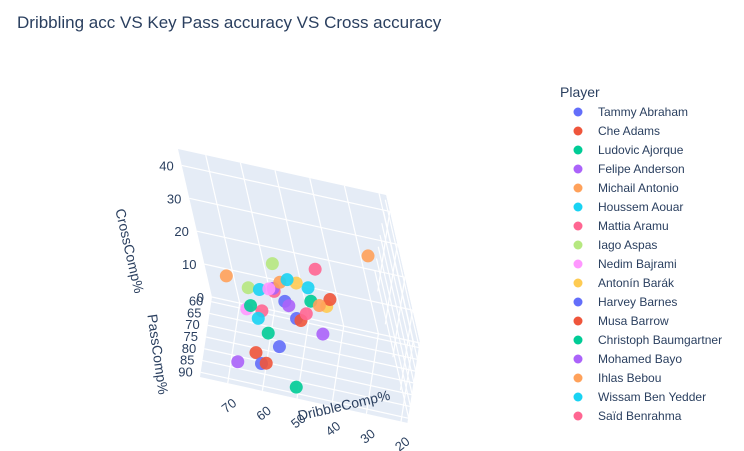 The width and height of the screenshot is (744, 451). Describe the element at coordinates (189, 264) in the screenshot. I see `z-tick-label: 10` at that location.